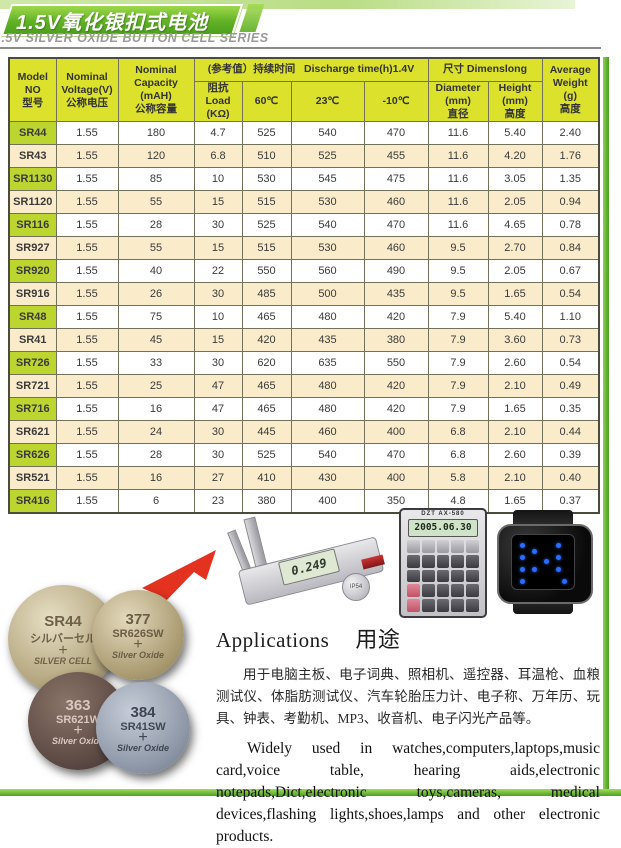  What do you see at coordinates (266, 478) in the screenshot?
I see `value-cell: 410` at bounding box center [266, 478].